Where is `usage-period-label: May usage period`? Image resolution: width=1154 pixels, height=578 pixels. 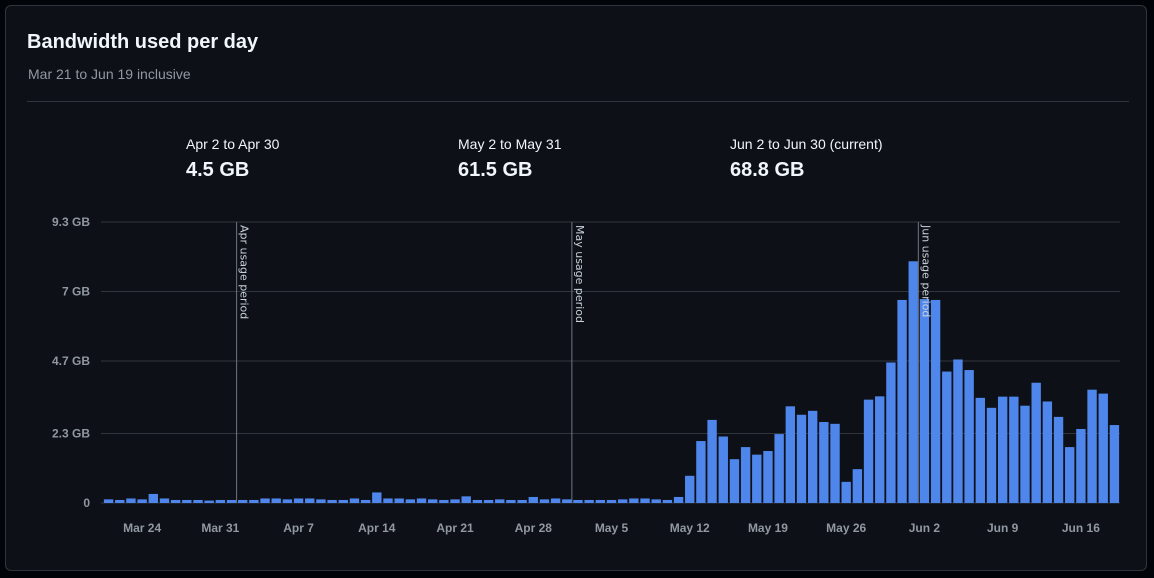 usage-period-label: May usage period is located at coordinates (579, 274).